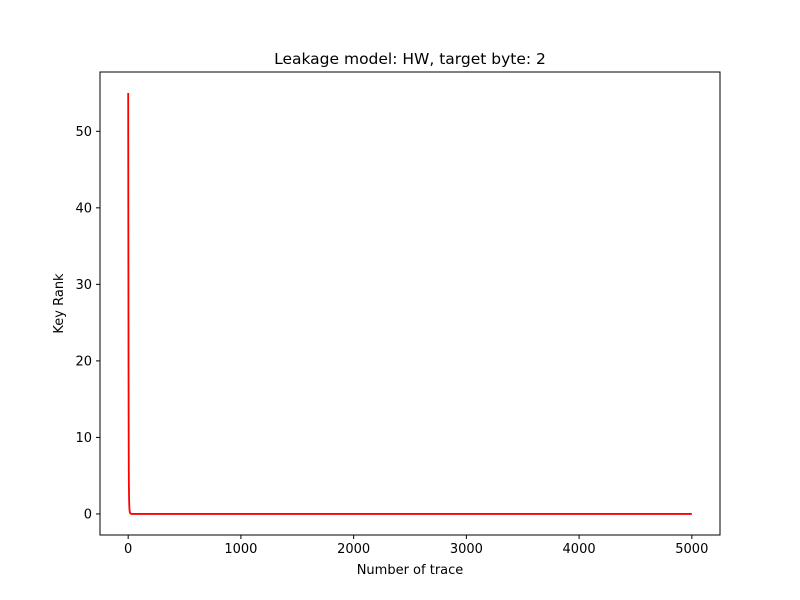 The image size is (800, 600). I want to click on x-tick-label: 4000, so click(579, 549).